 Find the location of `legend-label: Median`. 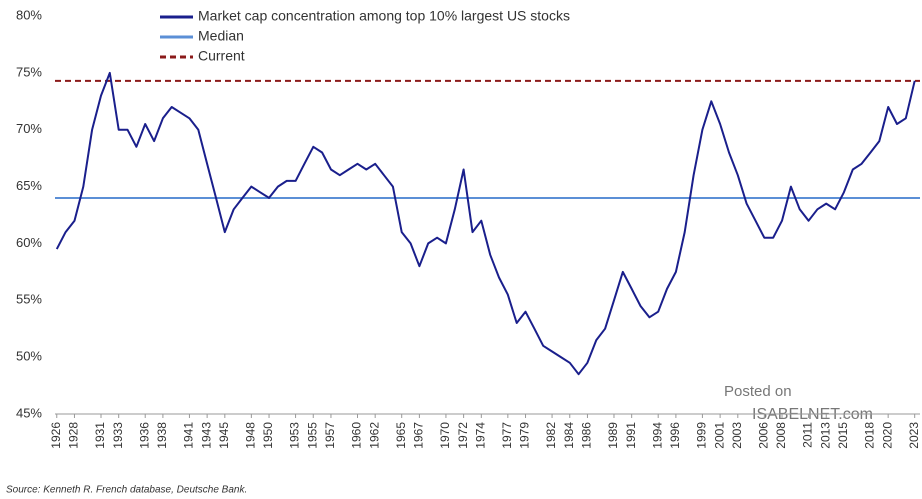

legend-label: Median is located at coordinates (221, 36).